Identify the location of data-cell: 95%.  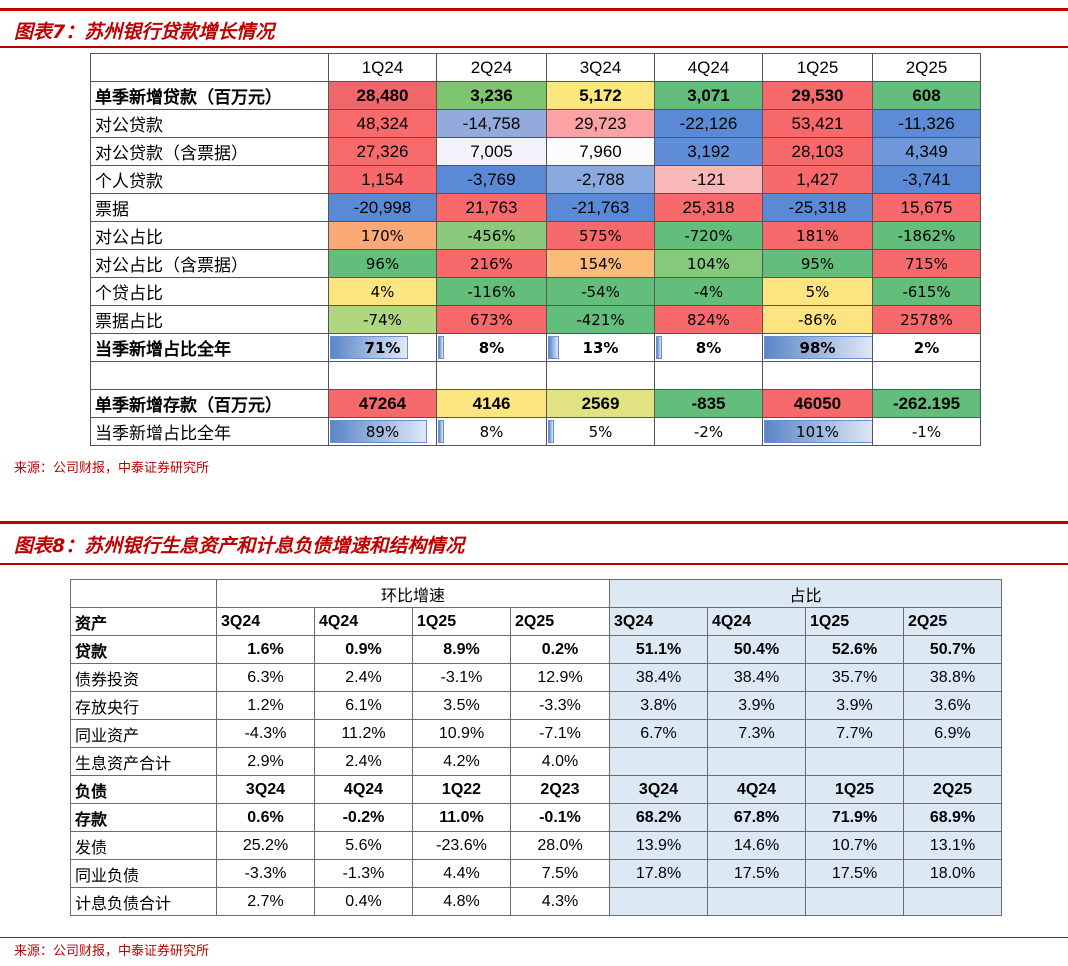
(817, 263).